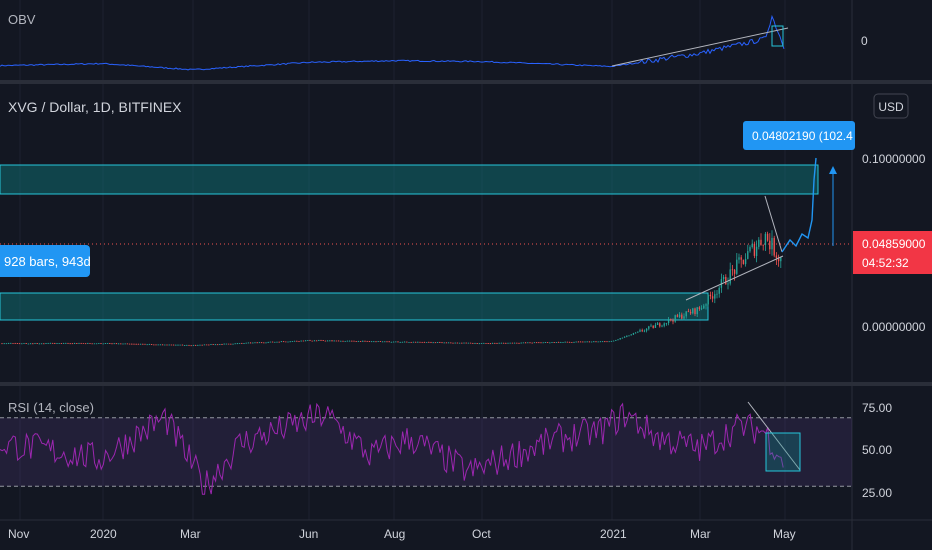  What do you see at coordinates (95, 107) in the screenshot?
I see `symbol-title: XVG / Dollar, 1D, BITFINEX` at bounding box center [95, 107].